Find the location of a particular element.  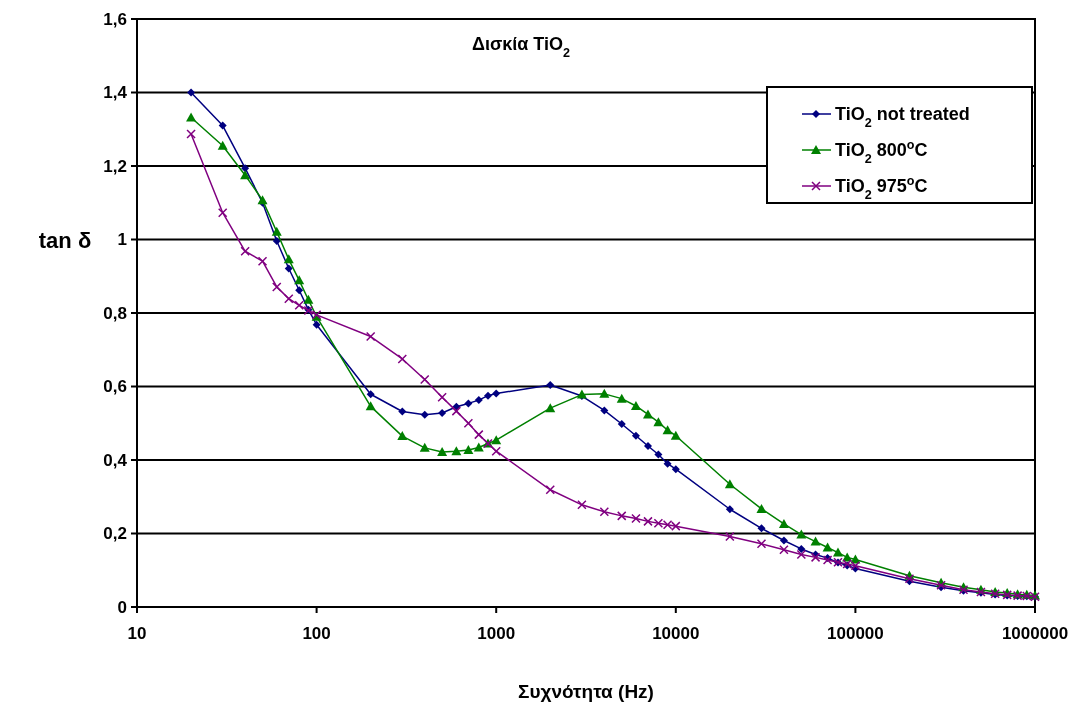

y-tick-label: 0 is located at coordinates (122, 607).